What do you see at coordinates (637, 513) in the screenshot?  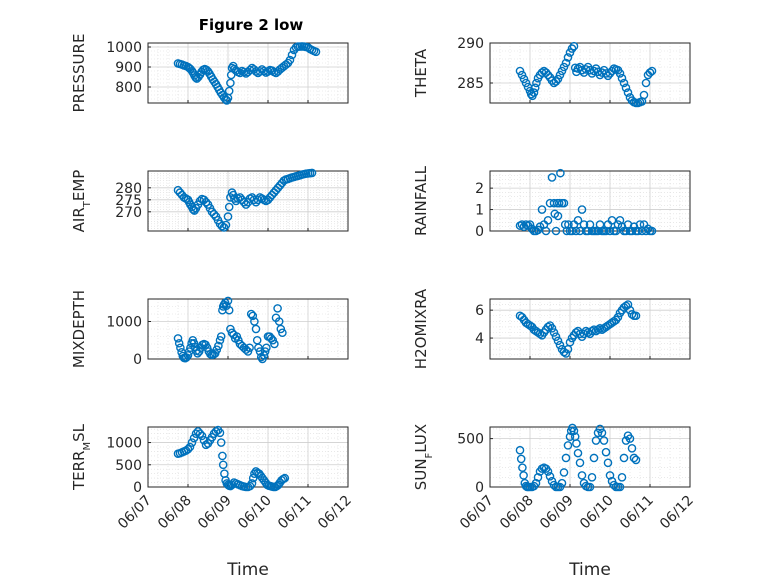 I see `x-tick-label: 06/11` at bounding box center [637, 513].